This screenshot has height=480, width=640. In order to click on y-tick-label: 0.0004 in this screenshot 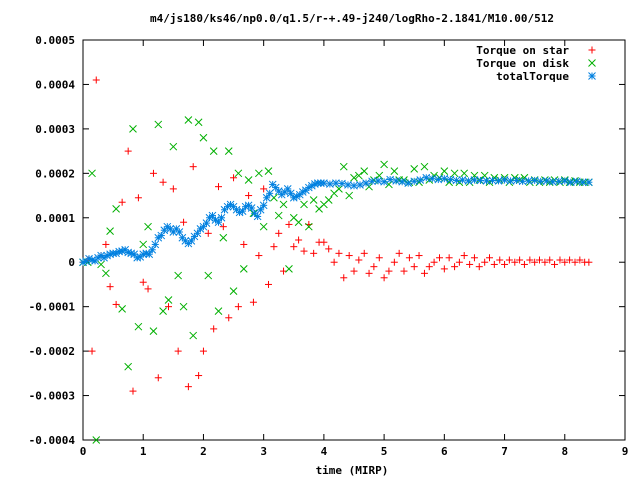, I will do `click(55, 84)`.